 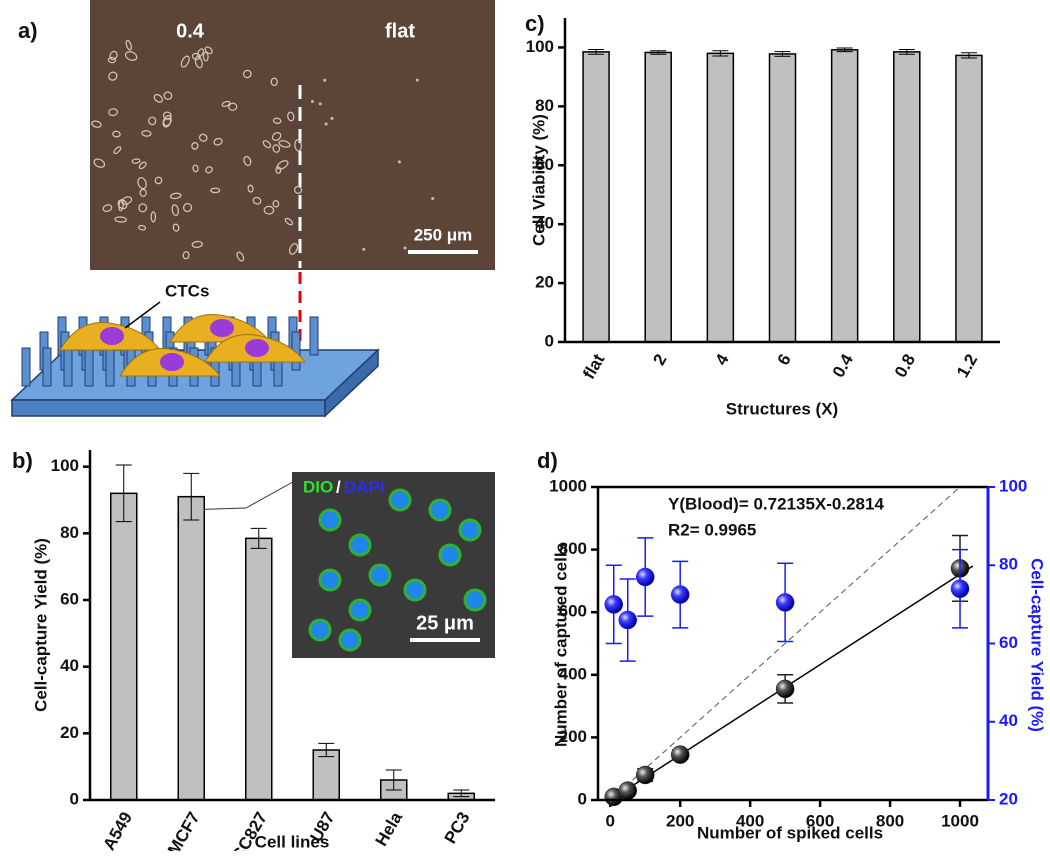 What do you see at coordinates (292, 135) in the screenshot?
I see `micrograph` at bounding box center [292, 135].